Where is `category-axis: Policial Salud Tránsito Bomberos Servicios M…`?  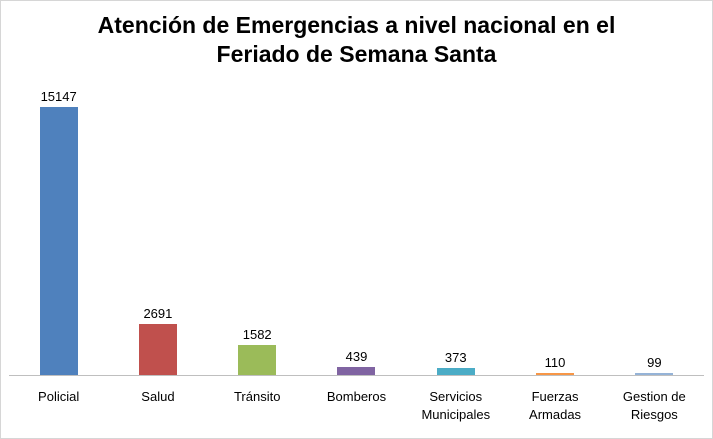 category-axis: Policial Salud Tránsito Bomberos Servicios M… is located at coordinates (356, 406).